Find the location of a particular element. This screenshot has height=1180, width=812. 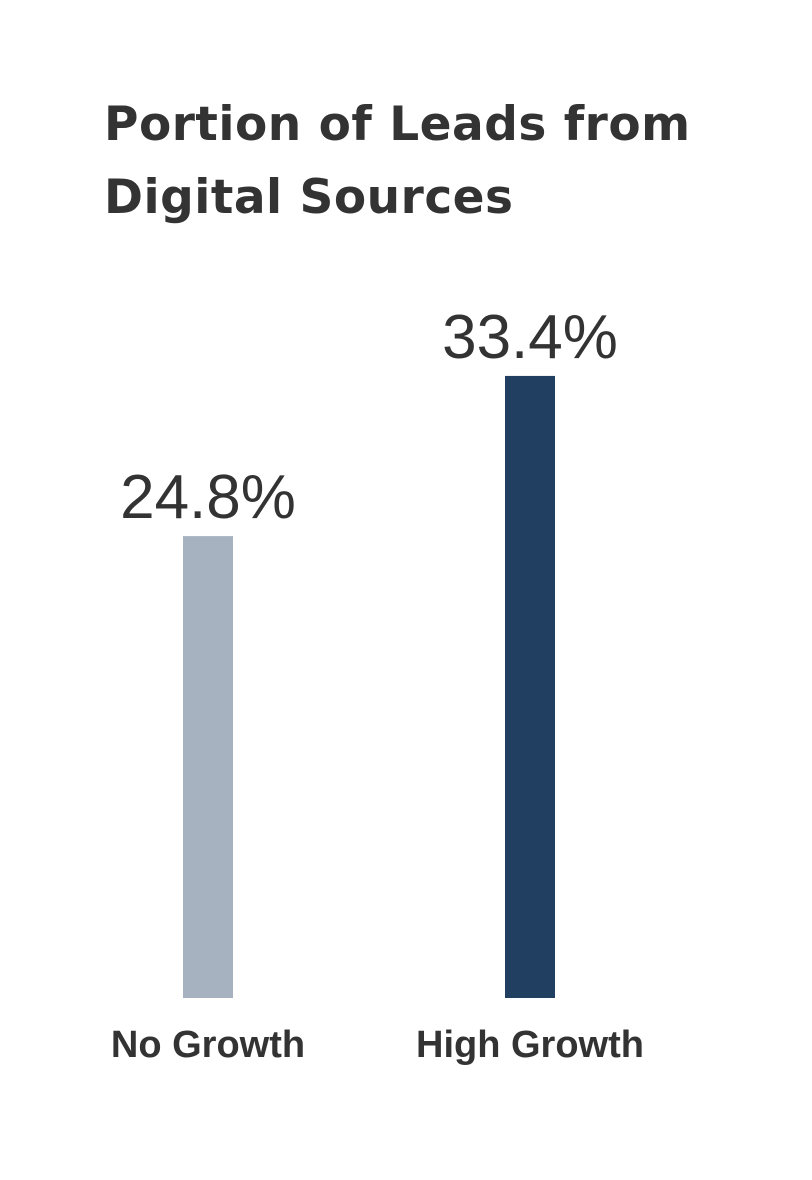

bar-no-growth is located at coordinates (208, 767).